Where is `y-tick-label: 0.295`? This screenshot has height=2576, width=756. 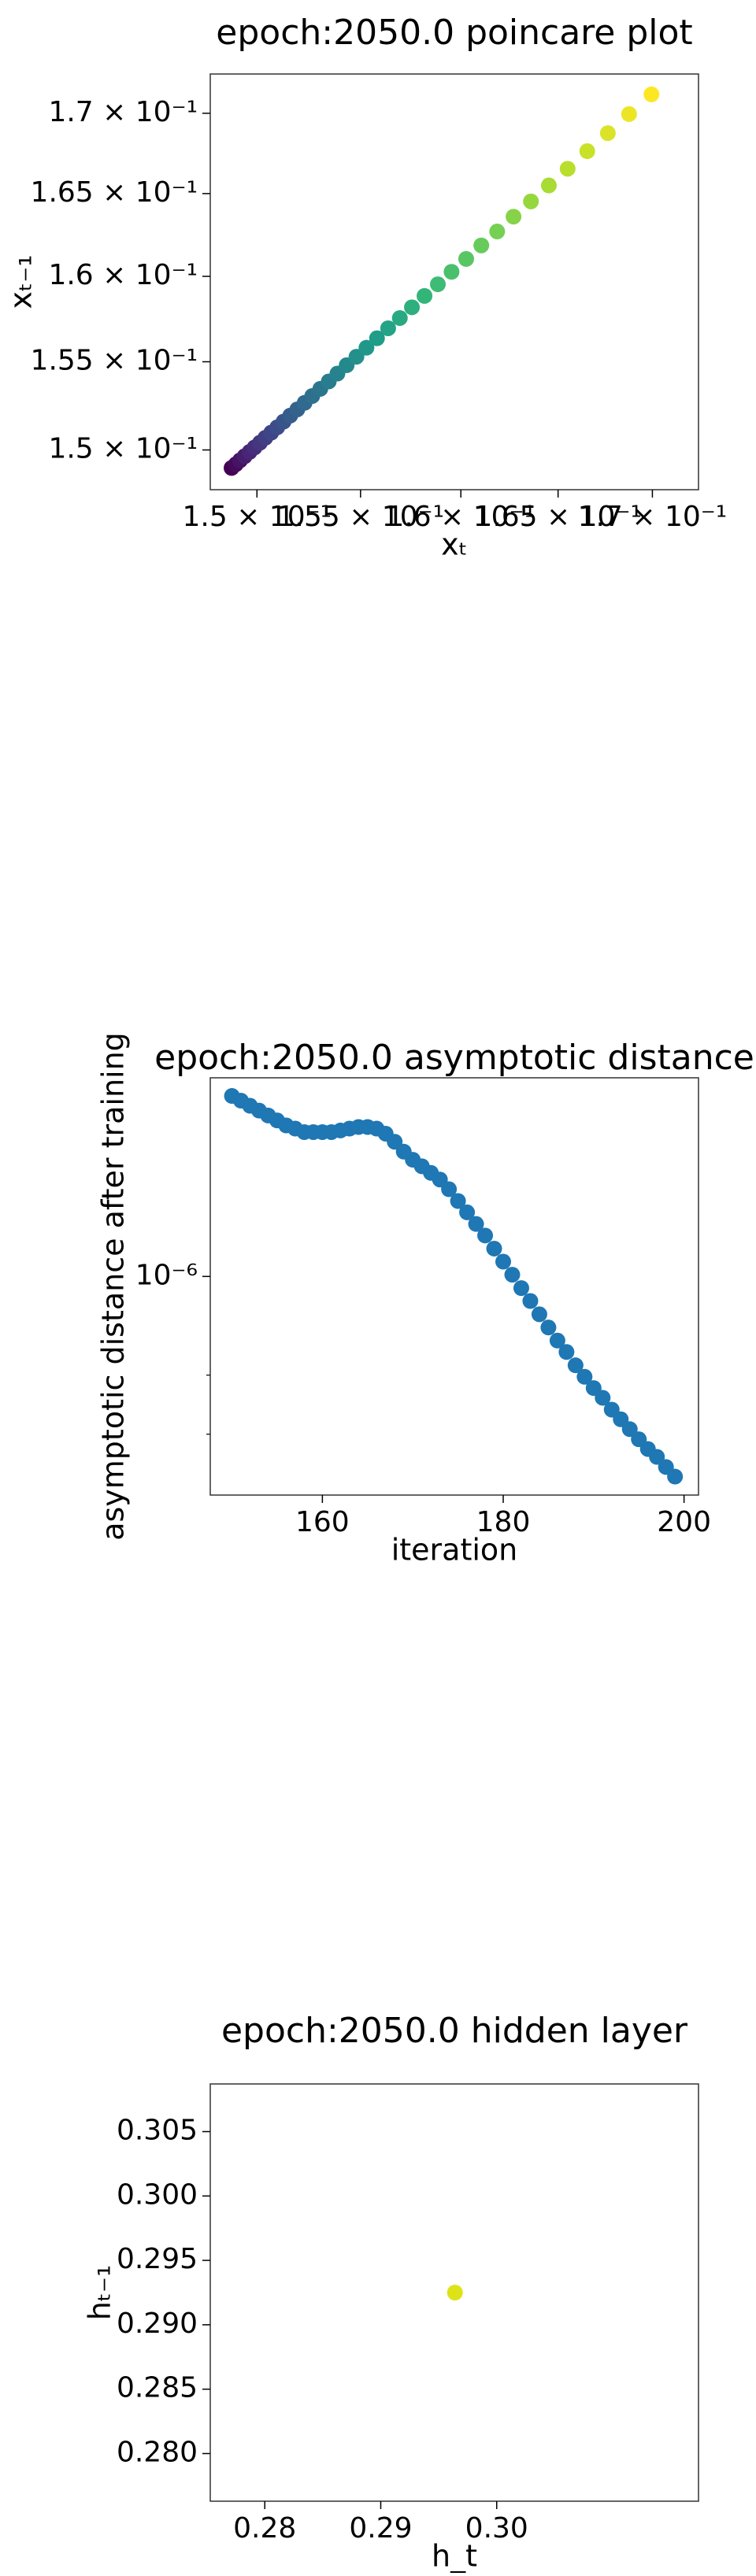 y-tick-label: 0.295 is located at coordinates (157, 2259).